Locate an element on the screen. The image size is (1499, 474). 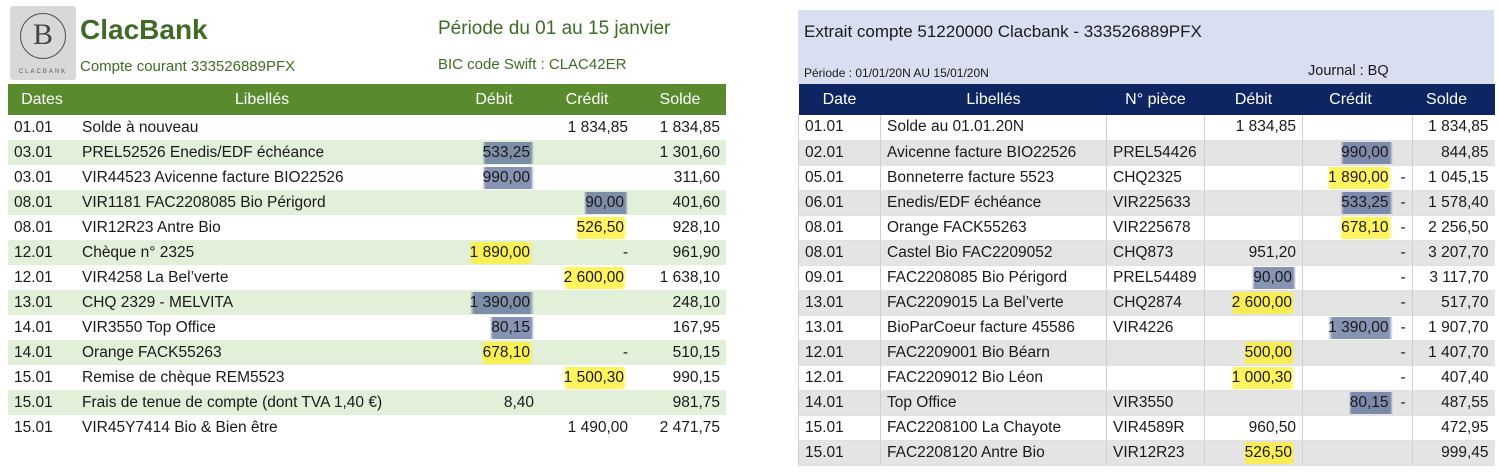
debit-cell: 1 390,00 is located at coordinates (494, 302).